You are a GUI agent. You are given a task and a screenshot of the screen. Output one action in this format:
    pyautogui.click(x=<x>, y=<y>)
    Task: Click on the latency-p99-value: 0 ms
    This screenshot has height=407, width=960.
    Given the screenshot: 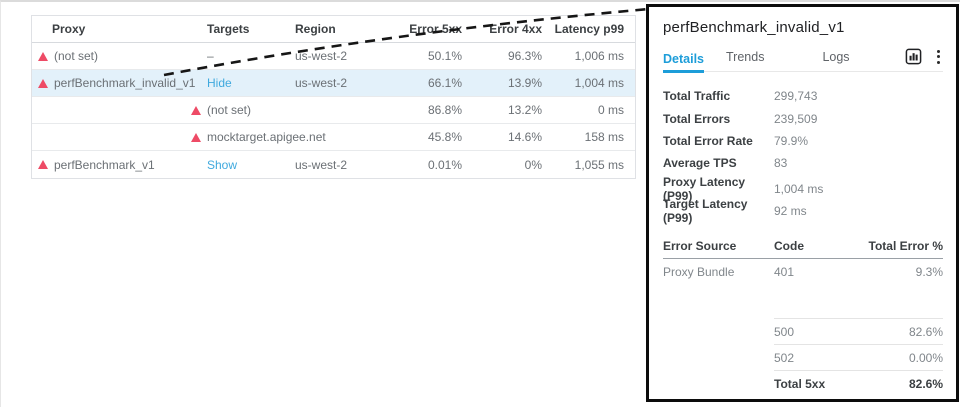 What is the action you would take?
    pyautogui.click(x=610, y=110)
    